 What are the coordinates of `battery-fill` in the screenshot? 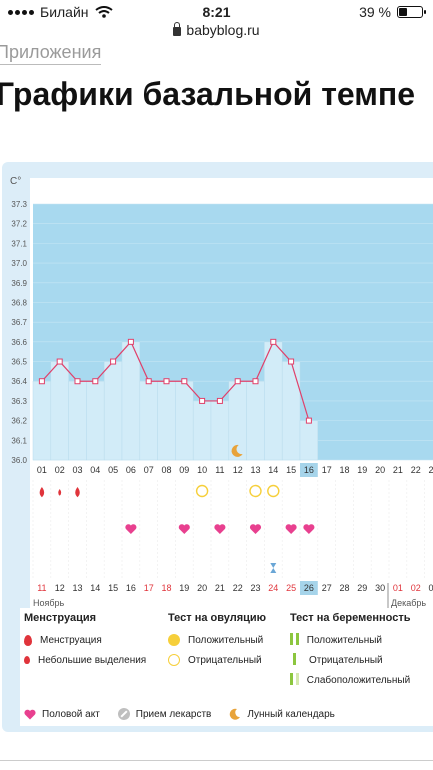 It's located at (403, 12).